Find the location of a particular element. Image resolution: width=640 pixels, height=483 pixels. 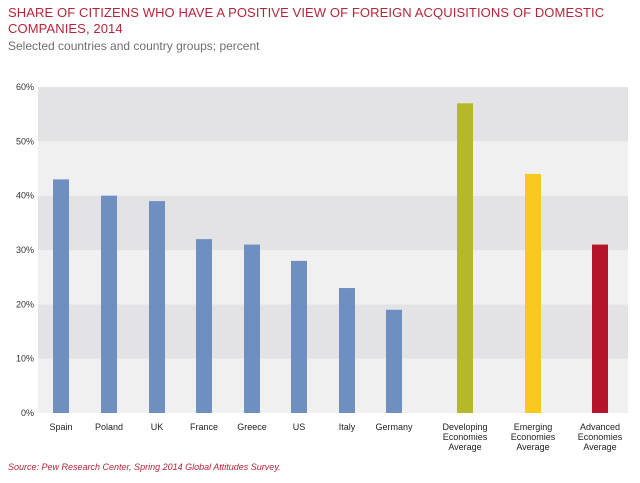

category-label: UK is located at coordinates (157, 427).